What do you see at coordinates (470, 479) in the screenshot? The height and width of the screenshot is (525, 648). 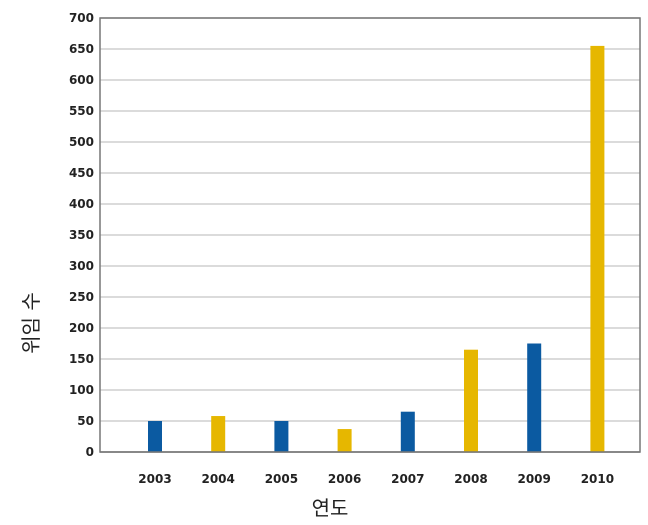 I see `x-tick-label: 2008` at bounding box center [470, 479].